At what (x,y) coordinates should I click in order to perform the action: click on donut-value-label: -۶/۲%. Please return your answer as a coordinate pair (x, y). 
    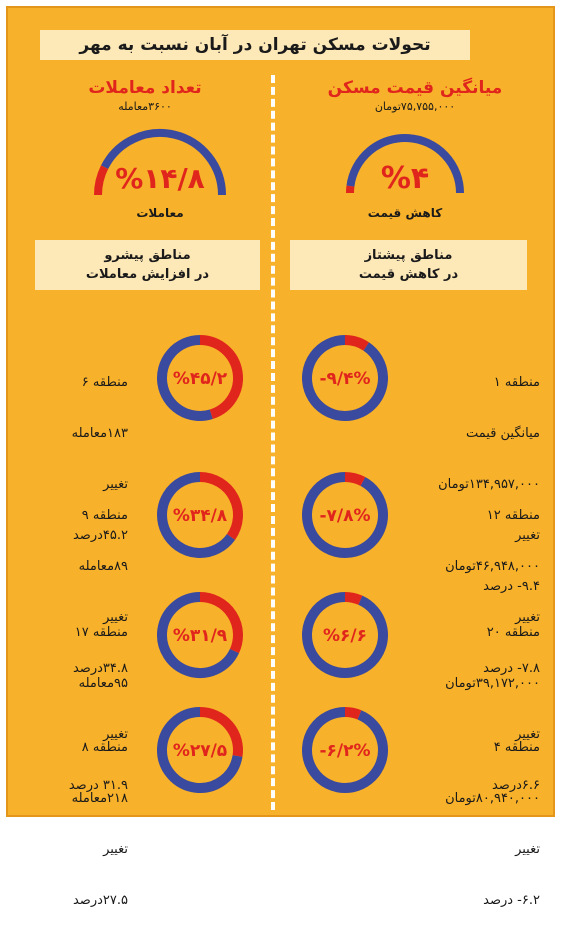
    Looking at the image, I should click on (344, 751).